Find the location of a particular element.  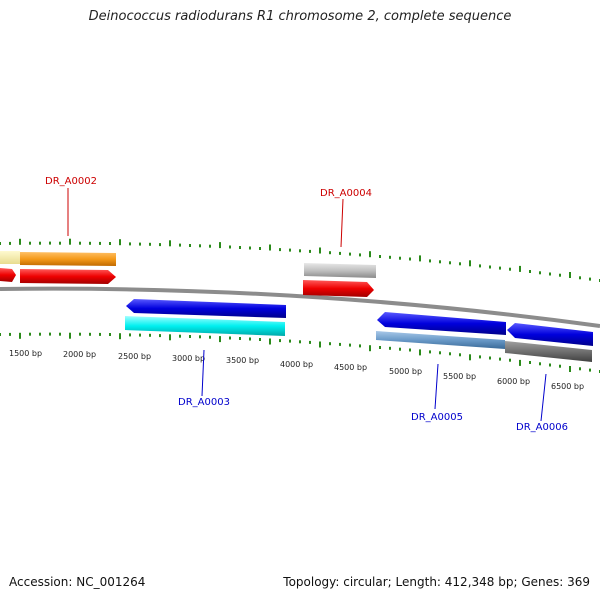

leader-line-dr-a0006 is located at coordinates (543, 397).